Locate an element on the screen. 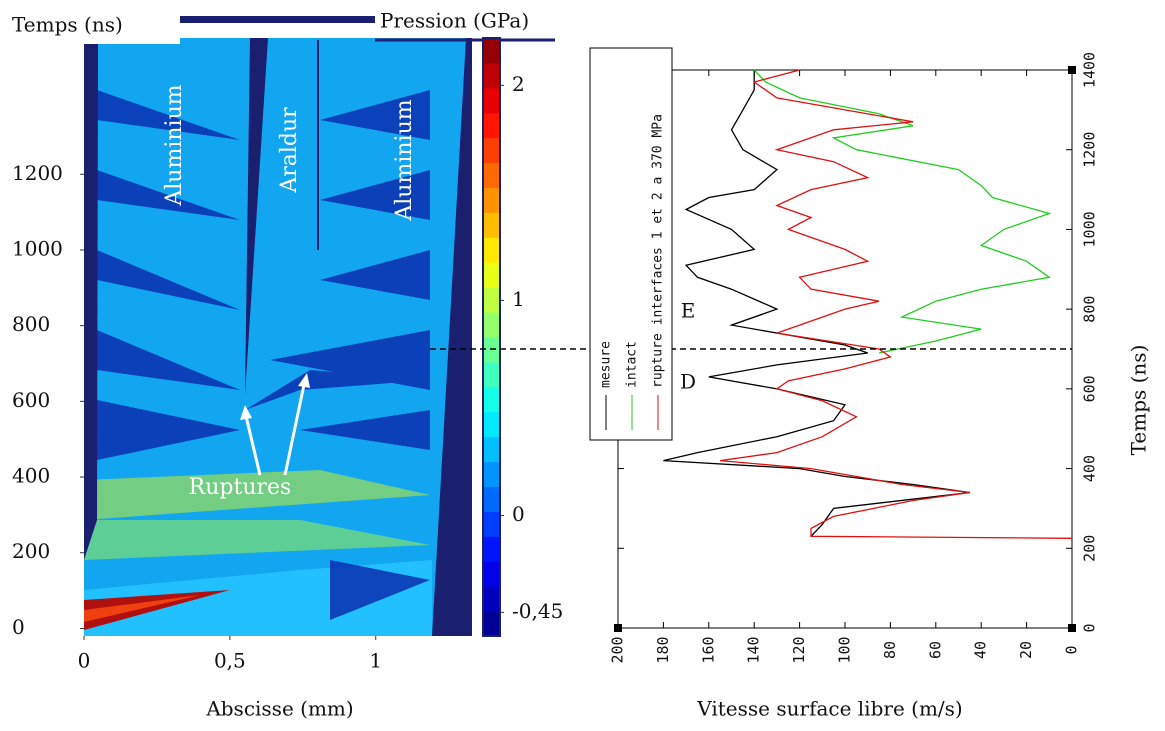 This screenshot has width=1165, height=731. x-tick-label: 40 is located at coordinates (981, 650).